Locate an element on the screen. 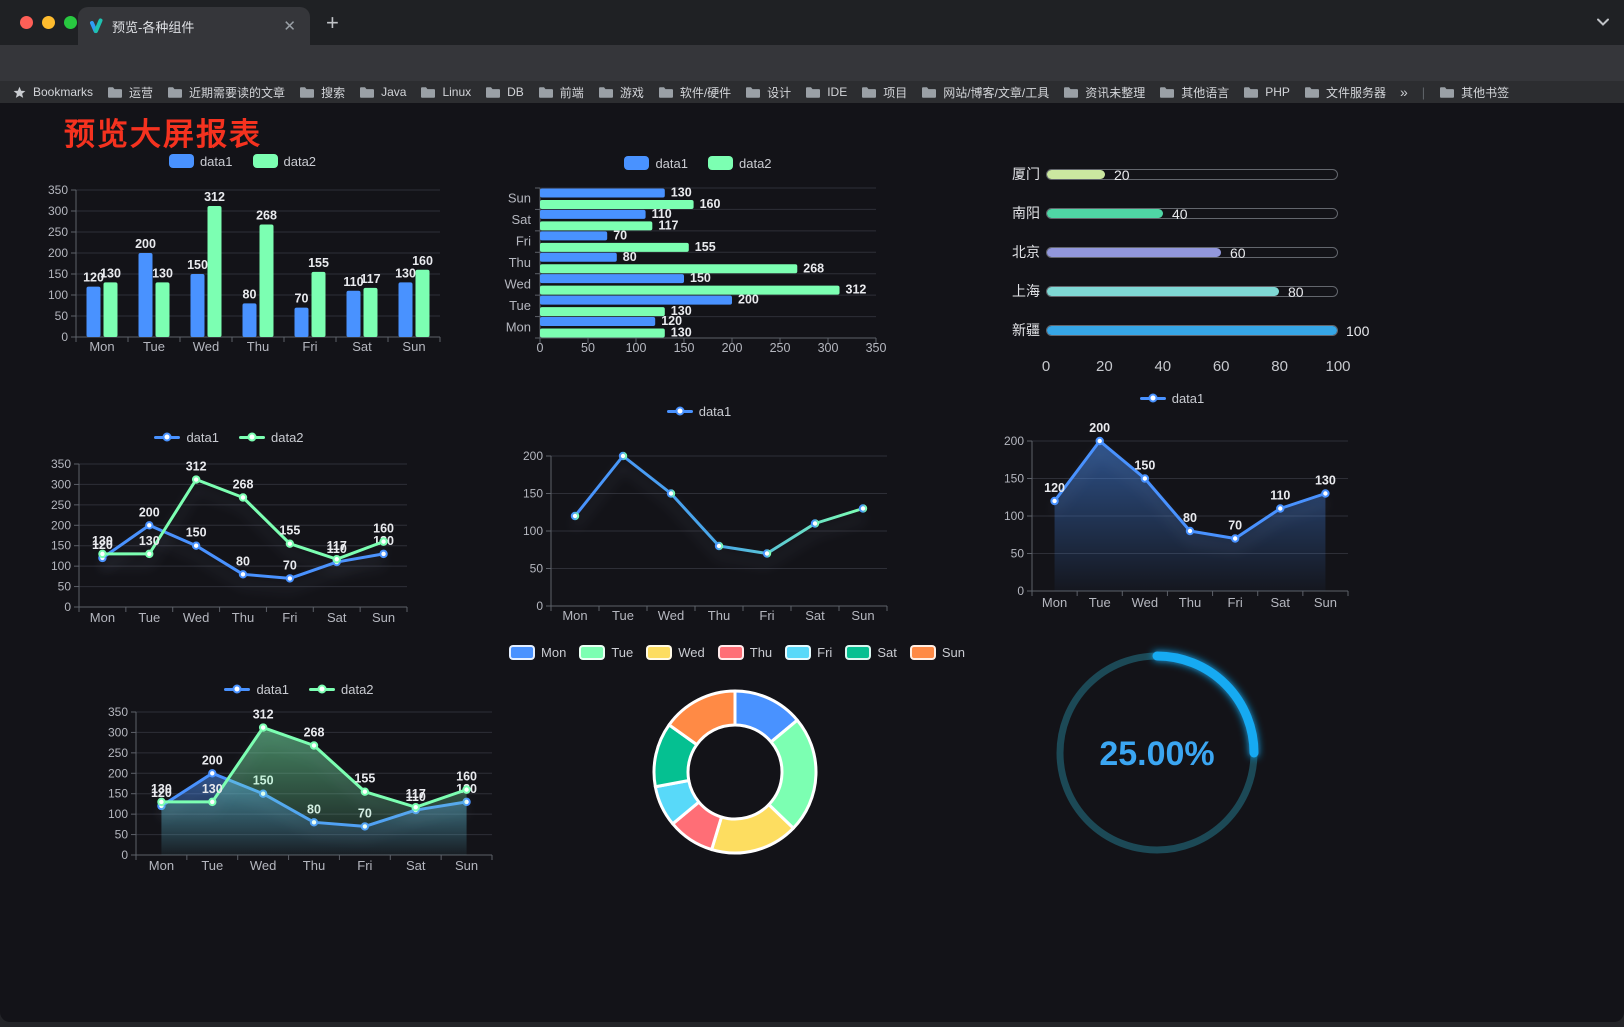  chart-legend: data1 data2 is located at coordinates (229, 437).